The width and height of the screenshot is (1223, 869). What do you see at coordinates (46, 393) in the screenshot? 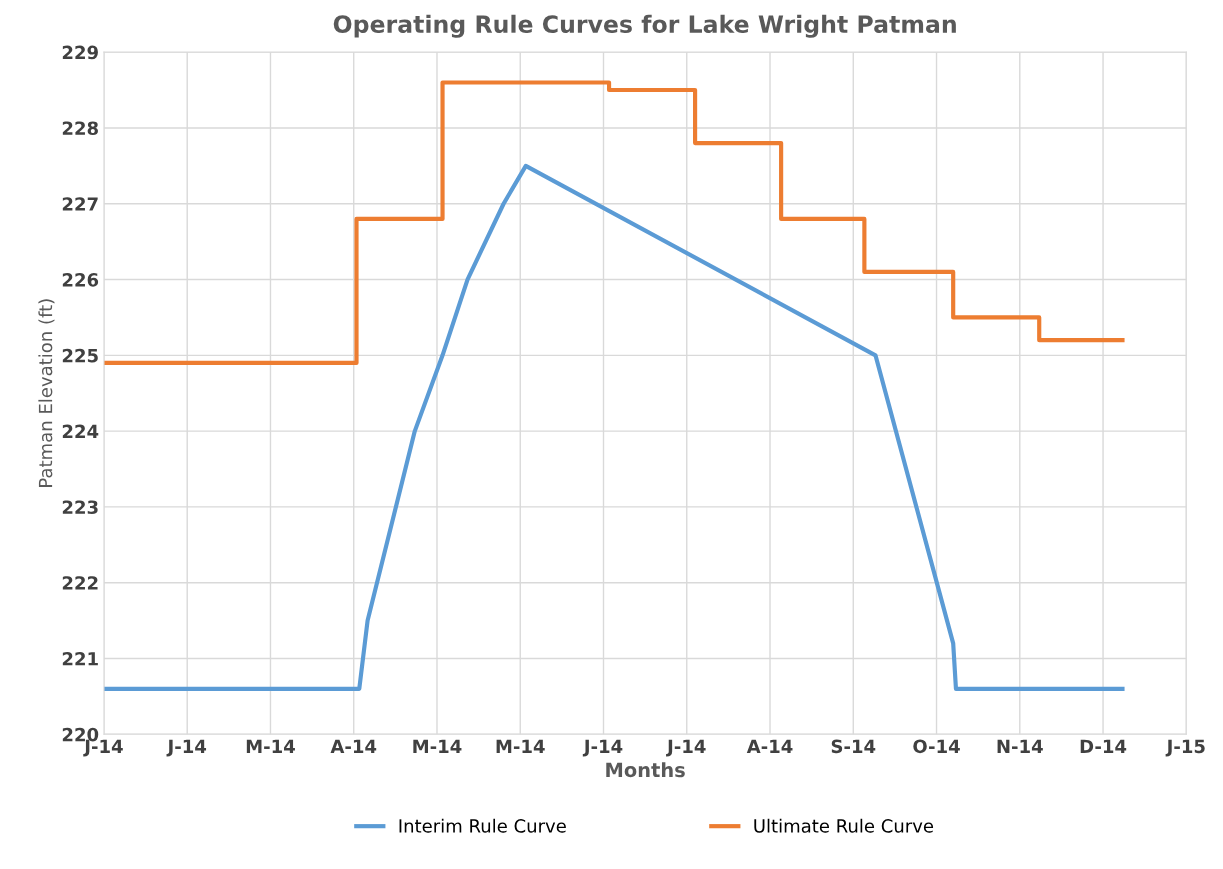
I see `y-axis-title: Patman Elevation (ft)` at bounding box center [46, 393].